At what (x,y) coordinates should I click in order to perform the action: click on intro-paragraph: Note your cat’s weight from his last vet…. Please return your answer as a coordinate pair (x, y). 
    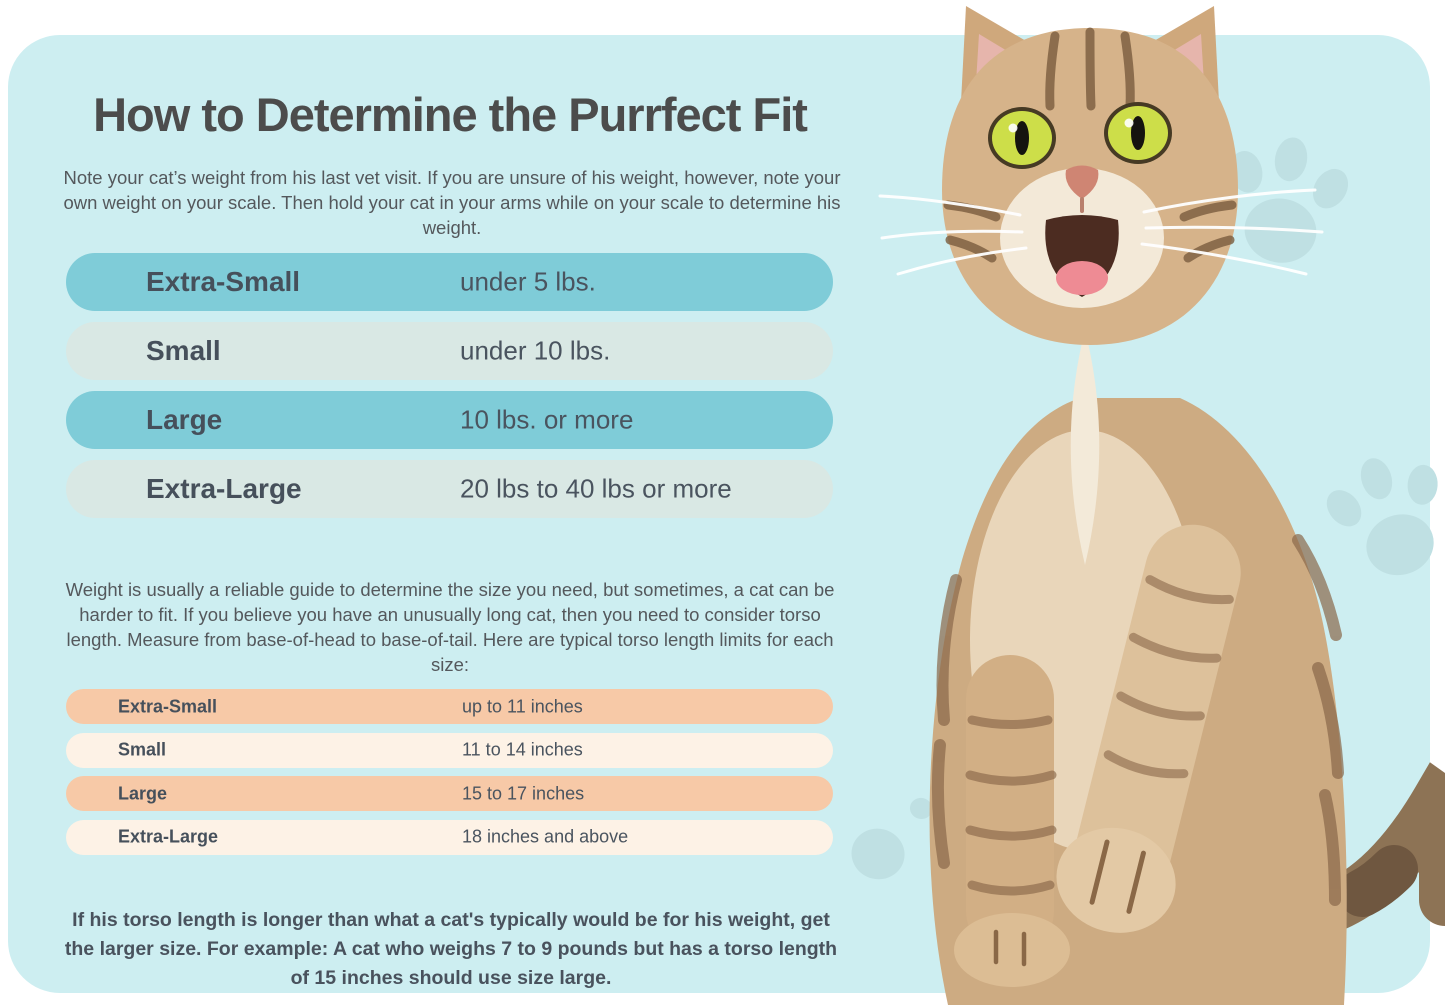
    Looking at the image, I should click on (452, 202).